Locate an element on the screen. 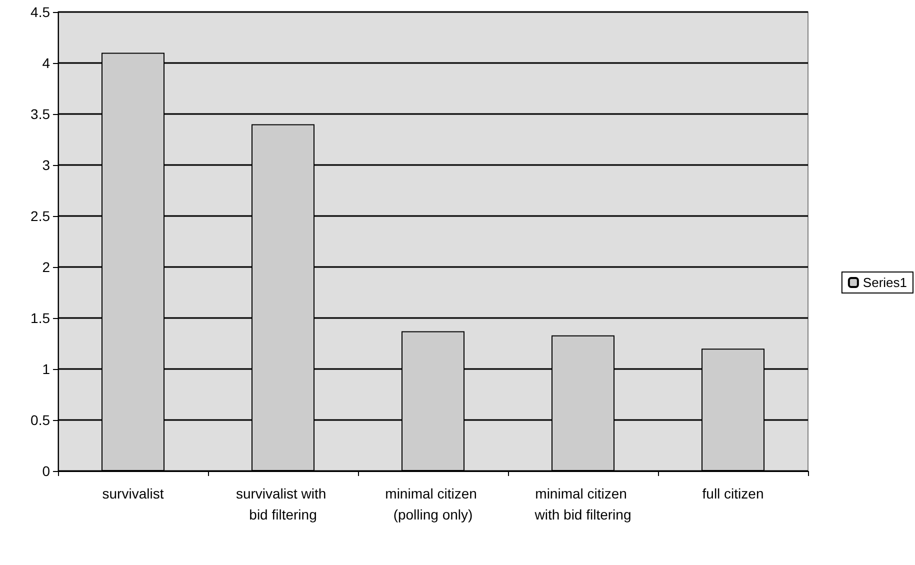  y-tick-label: 1.5 is located at coordinates (40, 318).